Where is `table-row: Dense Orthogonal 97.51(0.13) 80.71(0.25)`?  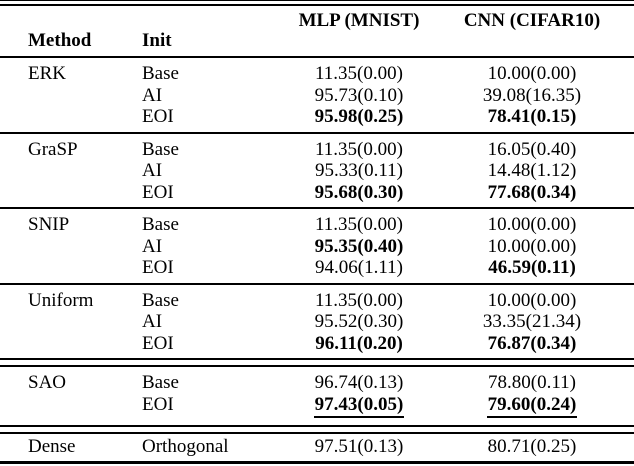 table-row: Dense Orthogonal 97.51(0.13) 80.71(0.25) is located at coordinates (317, 447).